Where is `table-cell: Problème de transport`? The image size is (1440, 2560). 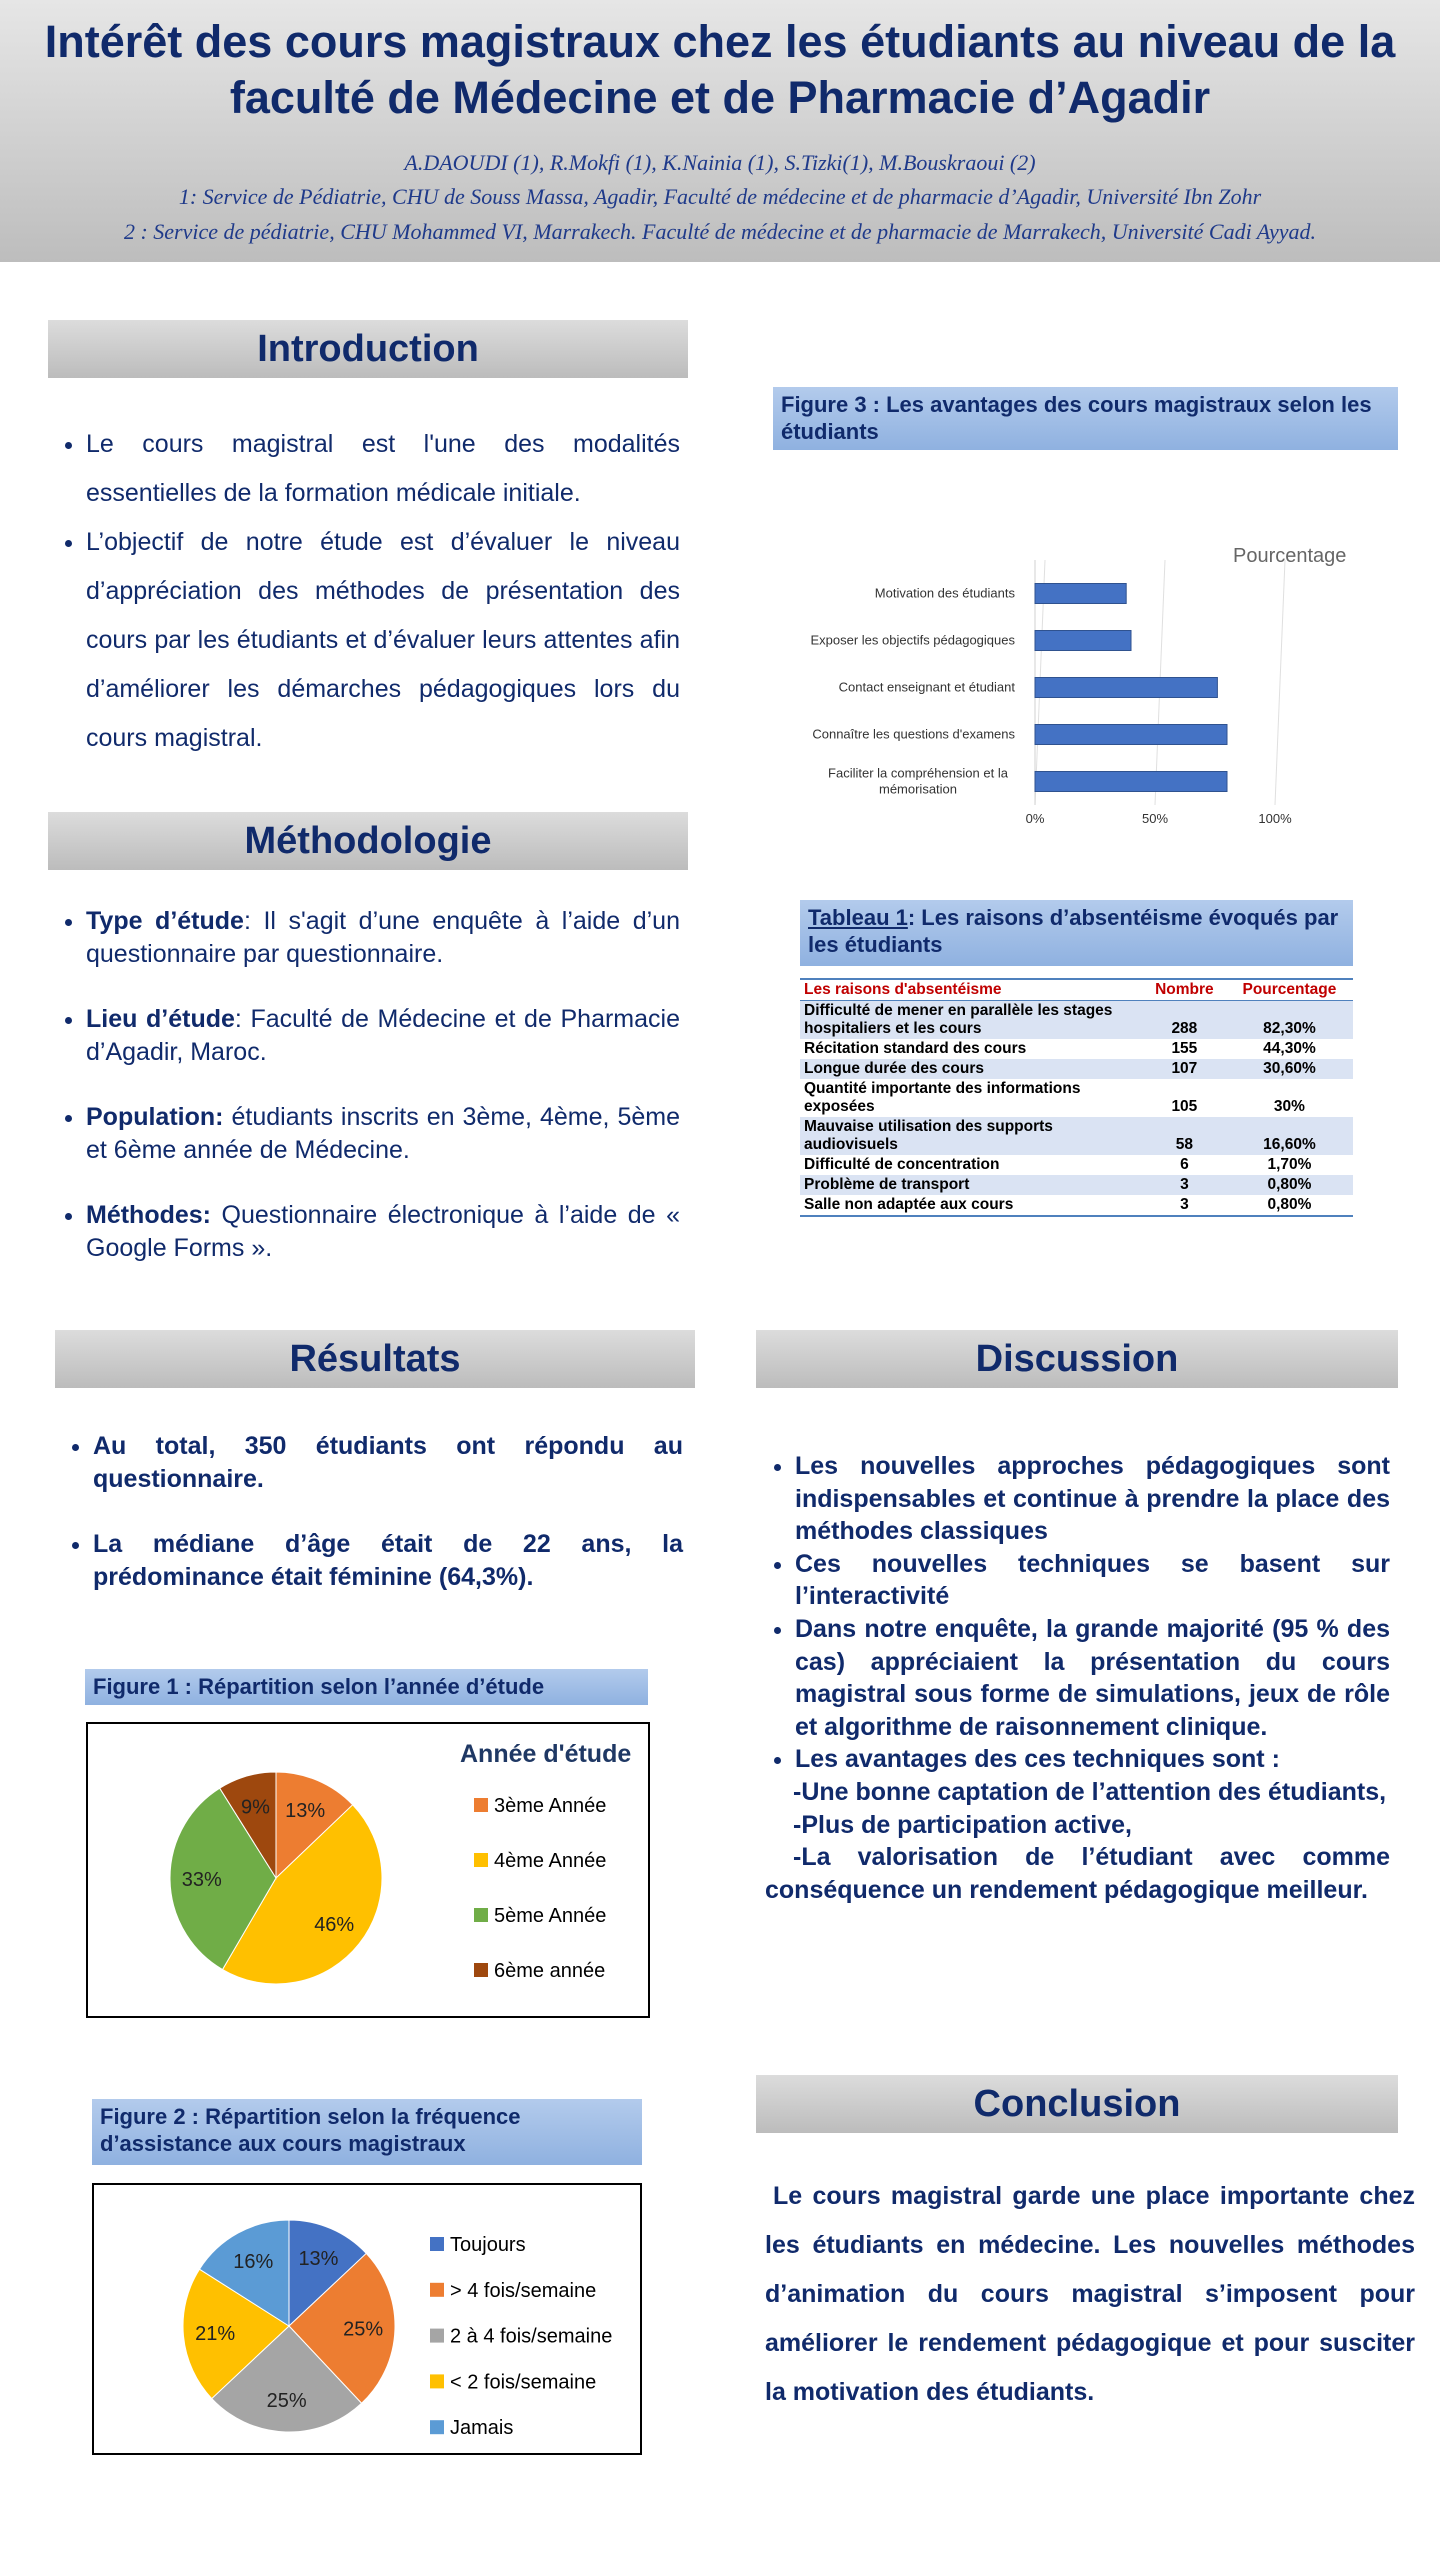
table-cell: Problème de transport is located at coordinates (971, 1185).